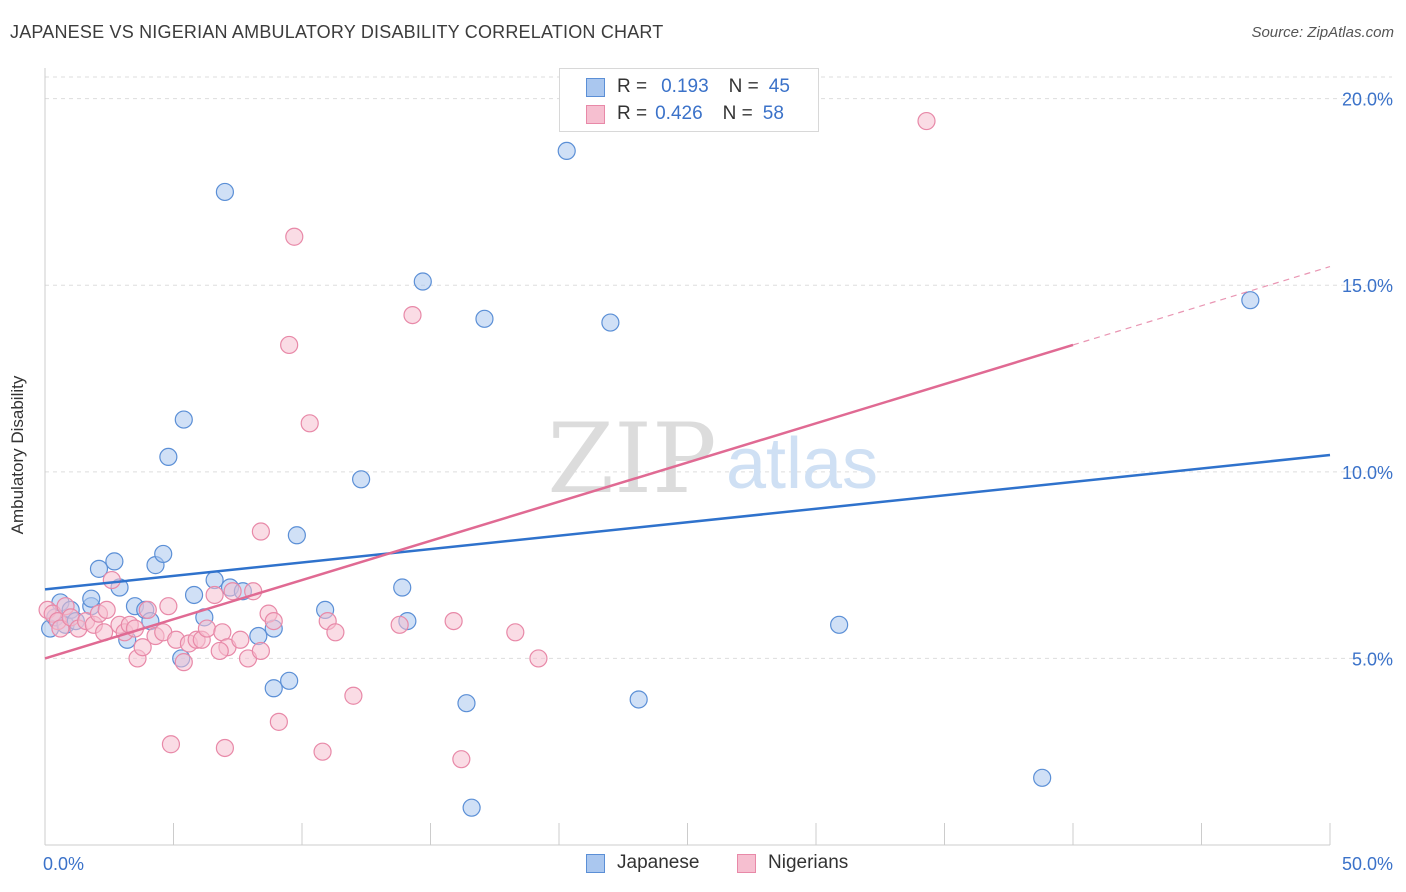  What do you see at coordinates (595, 114) in the screenshot?
I see `legend-swatch-nigerians` at bounding box center [595, 114].